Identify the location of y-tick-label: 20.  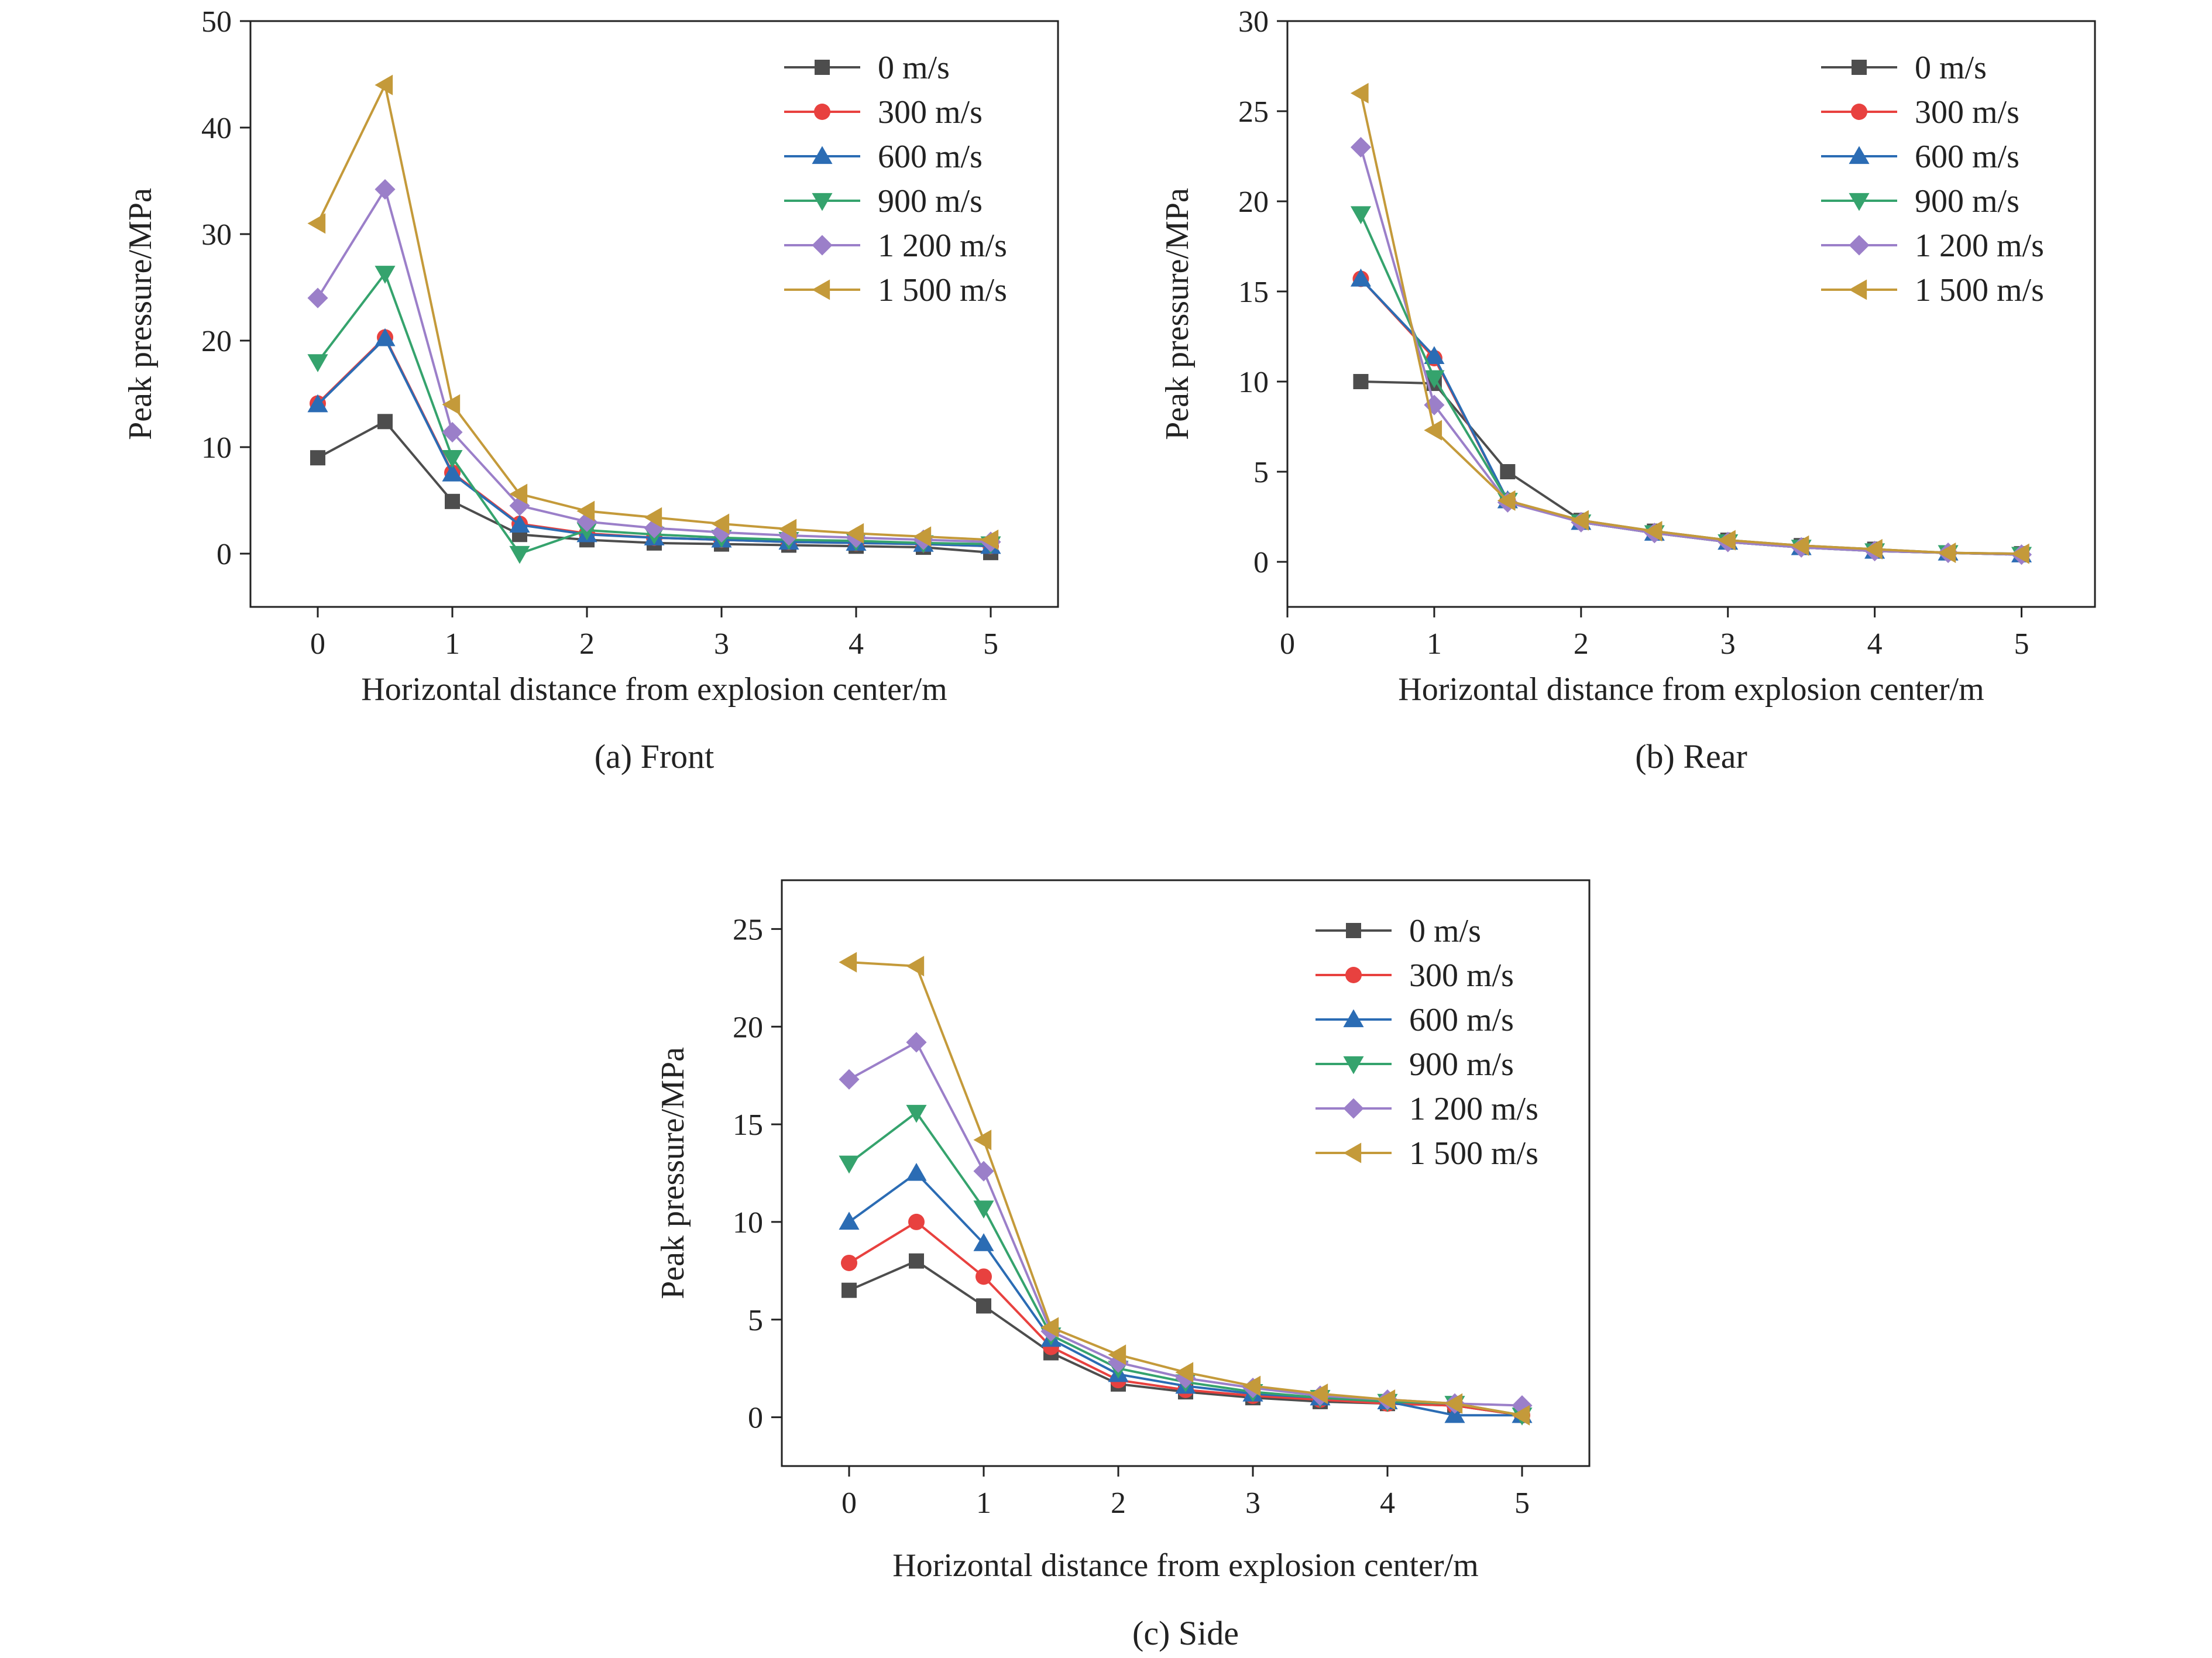
(748, 1027).